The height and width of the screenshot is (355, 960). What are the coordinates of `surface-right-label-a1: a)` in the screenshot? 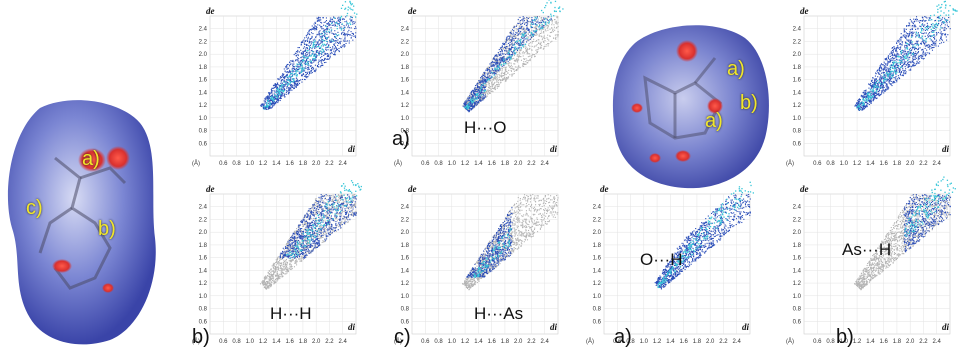 It's located at (736, 69).